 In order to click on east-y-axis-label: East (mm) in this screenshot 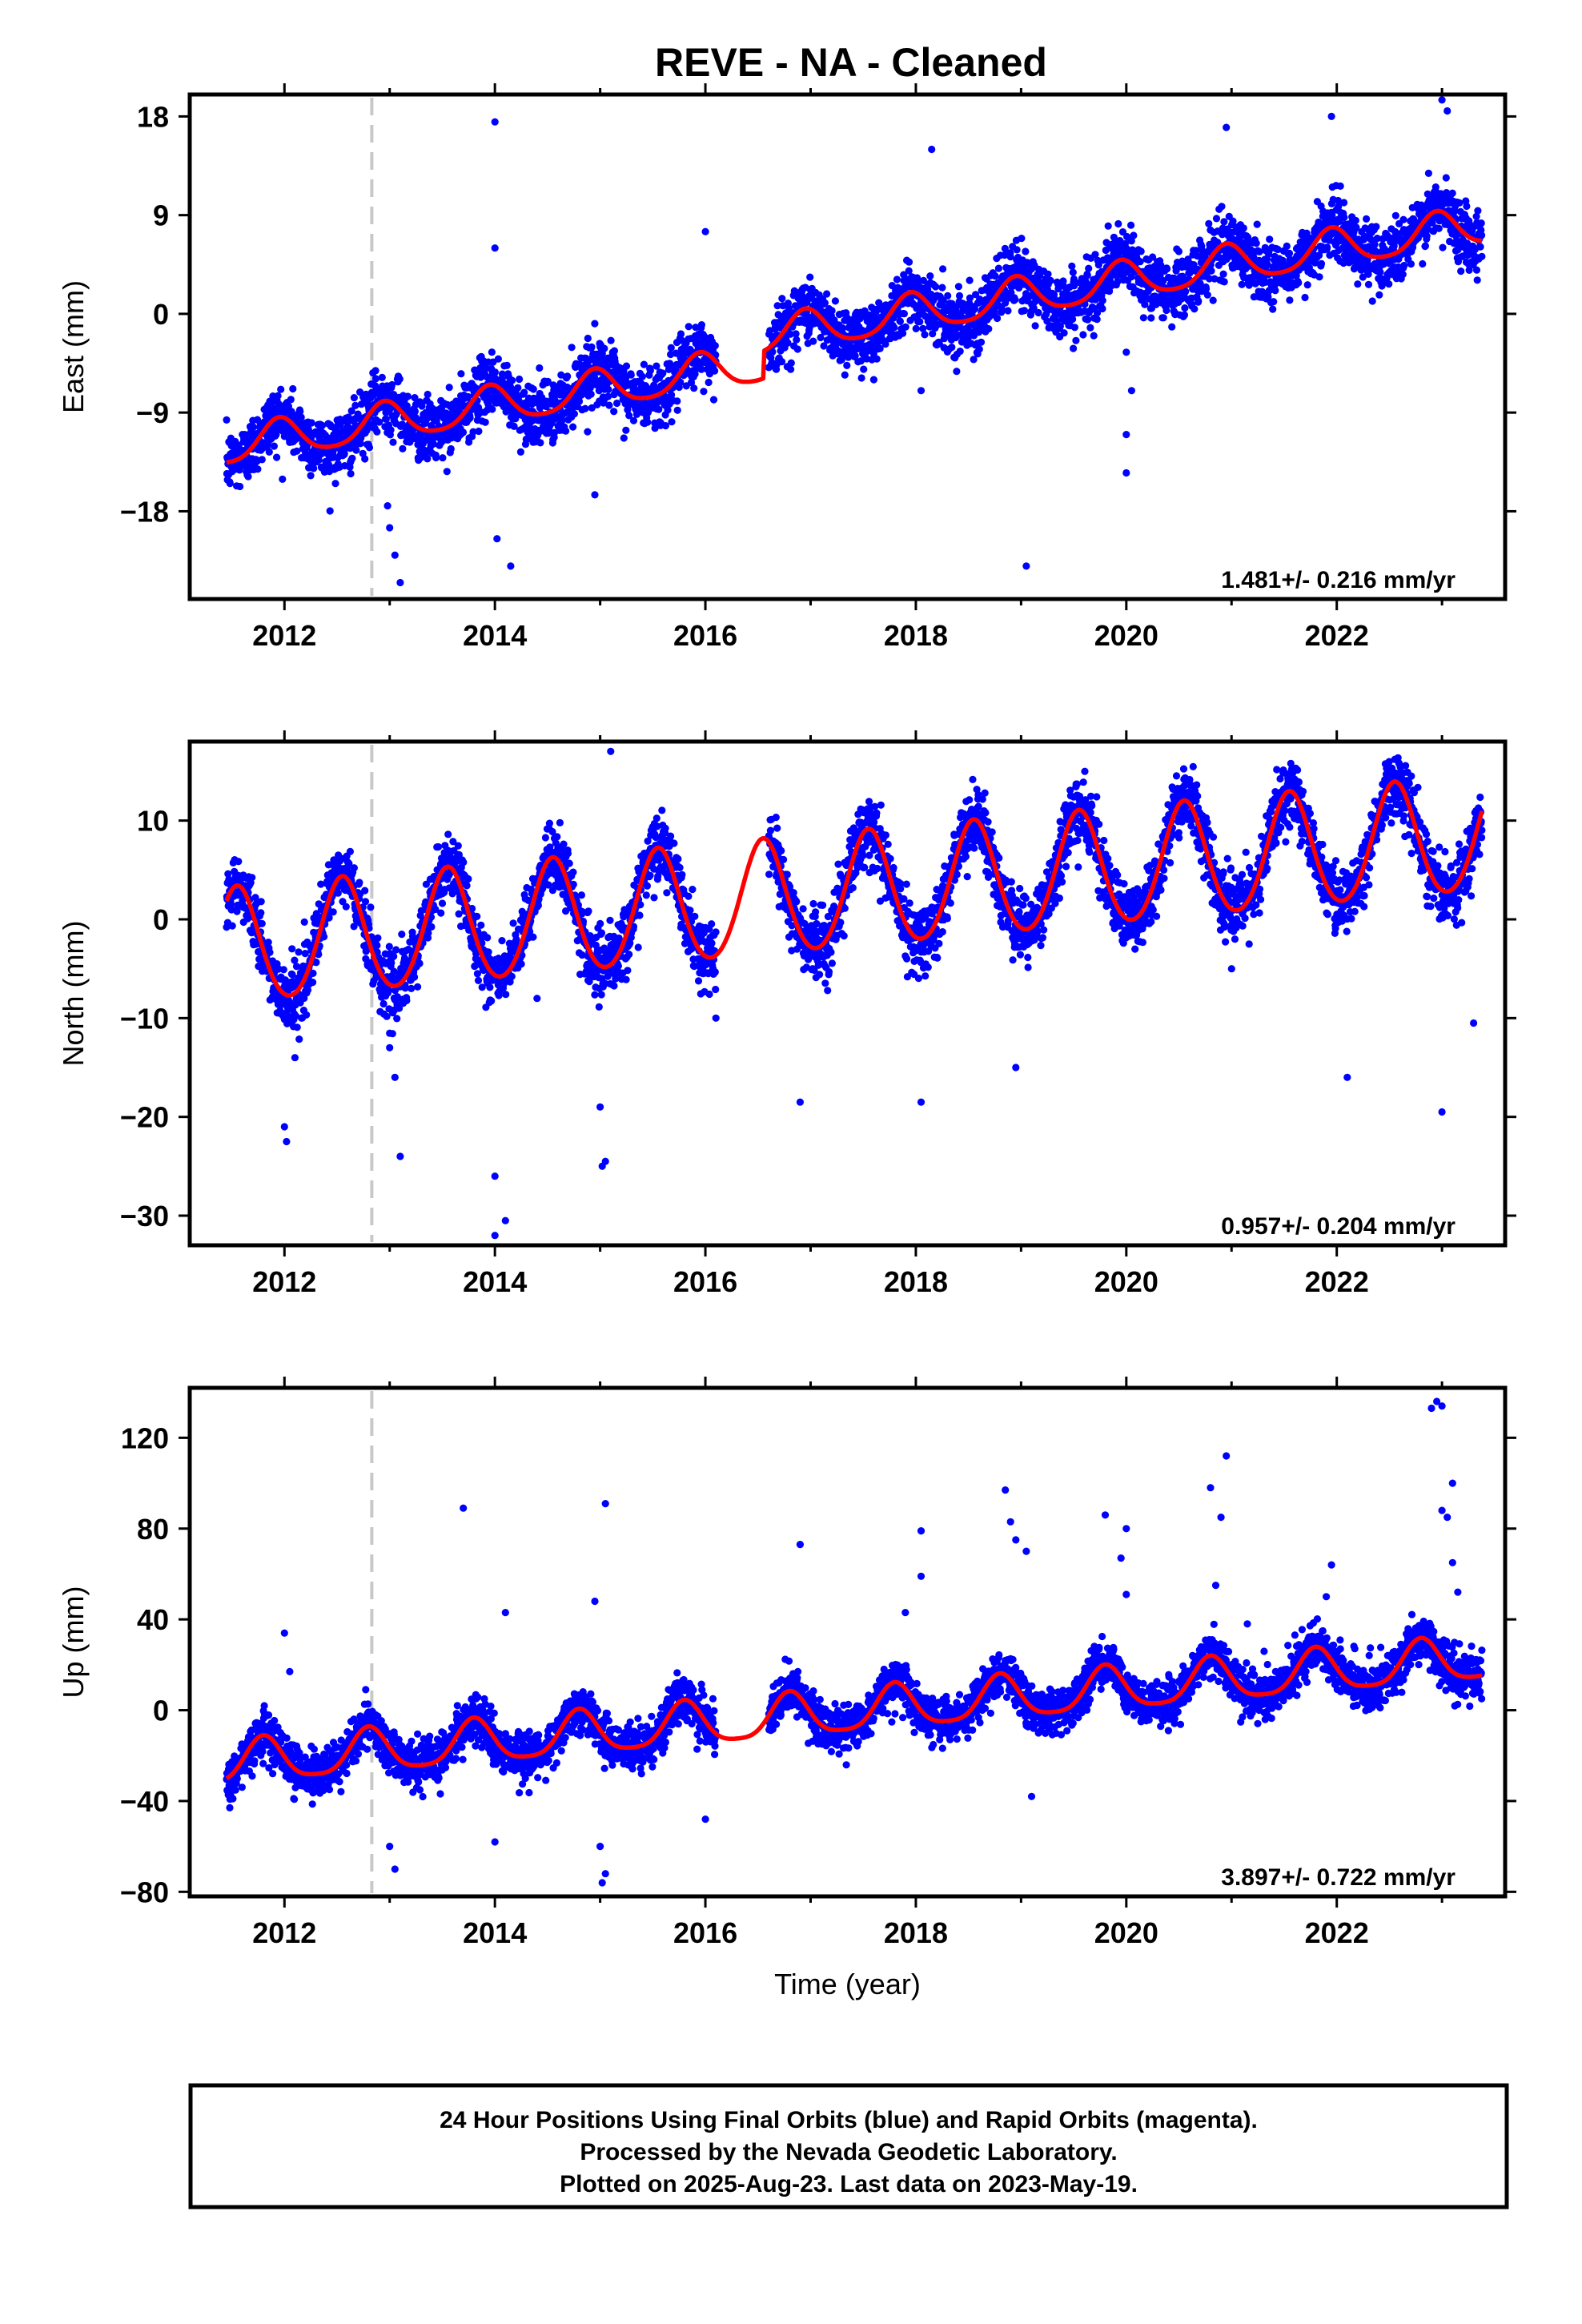, I will do `click(74, 346)`.